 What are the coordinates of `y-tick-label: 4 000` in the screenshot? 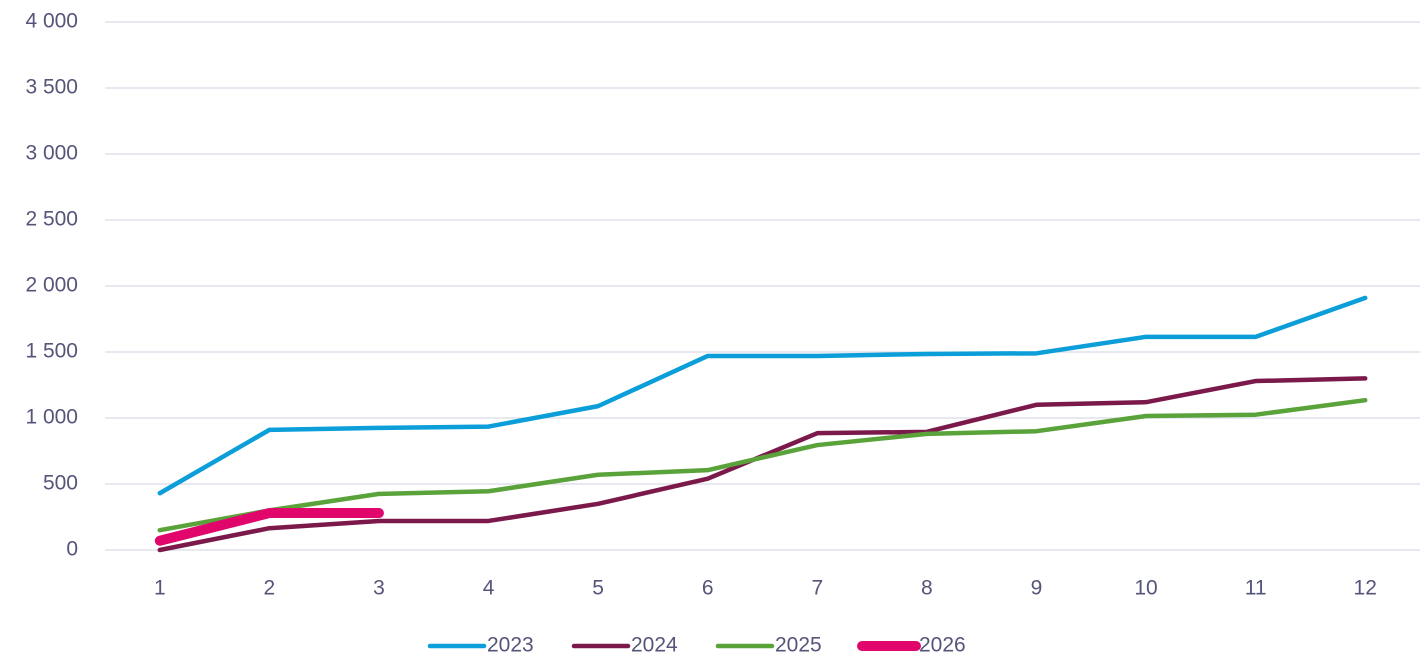 It's located at (51, 21).